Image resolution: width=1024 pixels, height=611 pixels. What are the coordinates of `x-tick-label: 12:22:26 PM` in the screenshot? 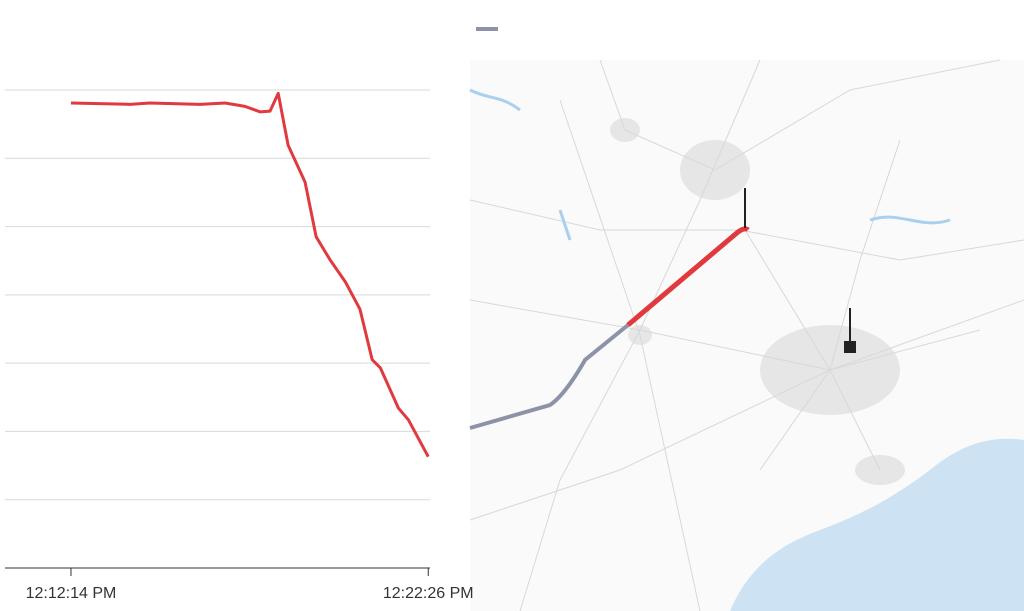 It's located at (428, 593).